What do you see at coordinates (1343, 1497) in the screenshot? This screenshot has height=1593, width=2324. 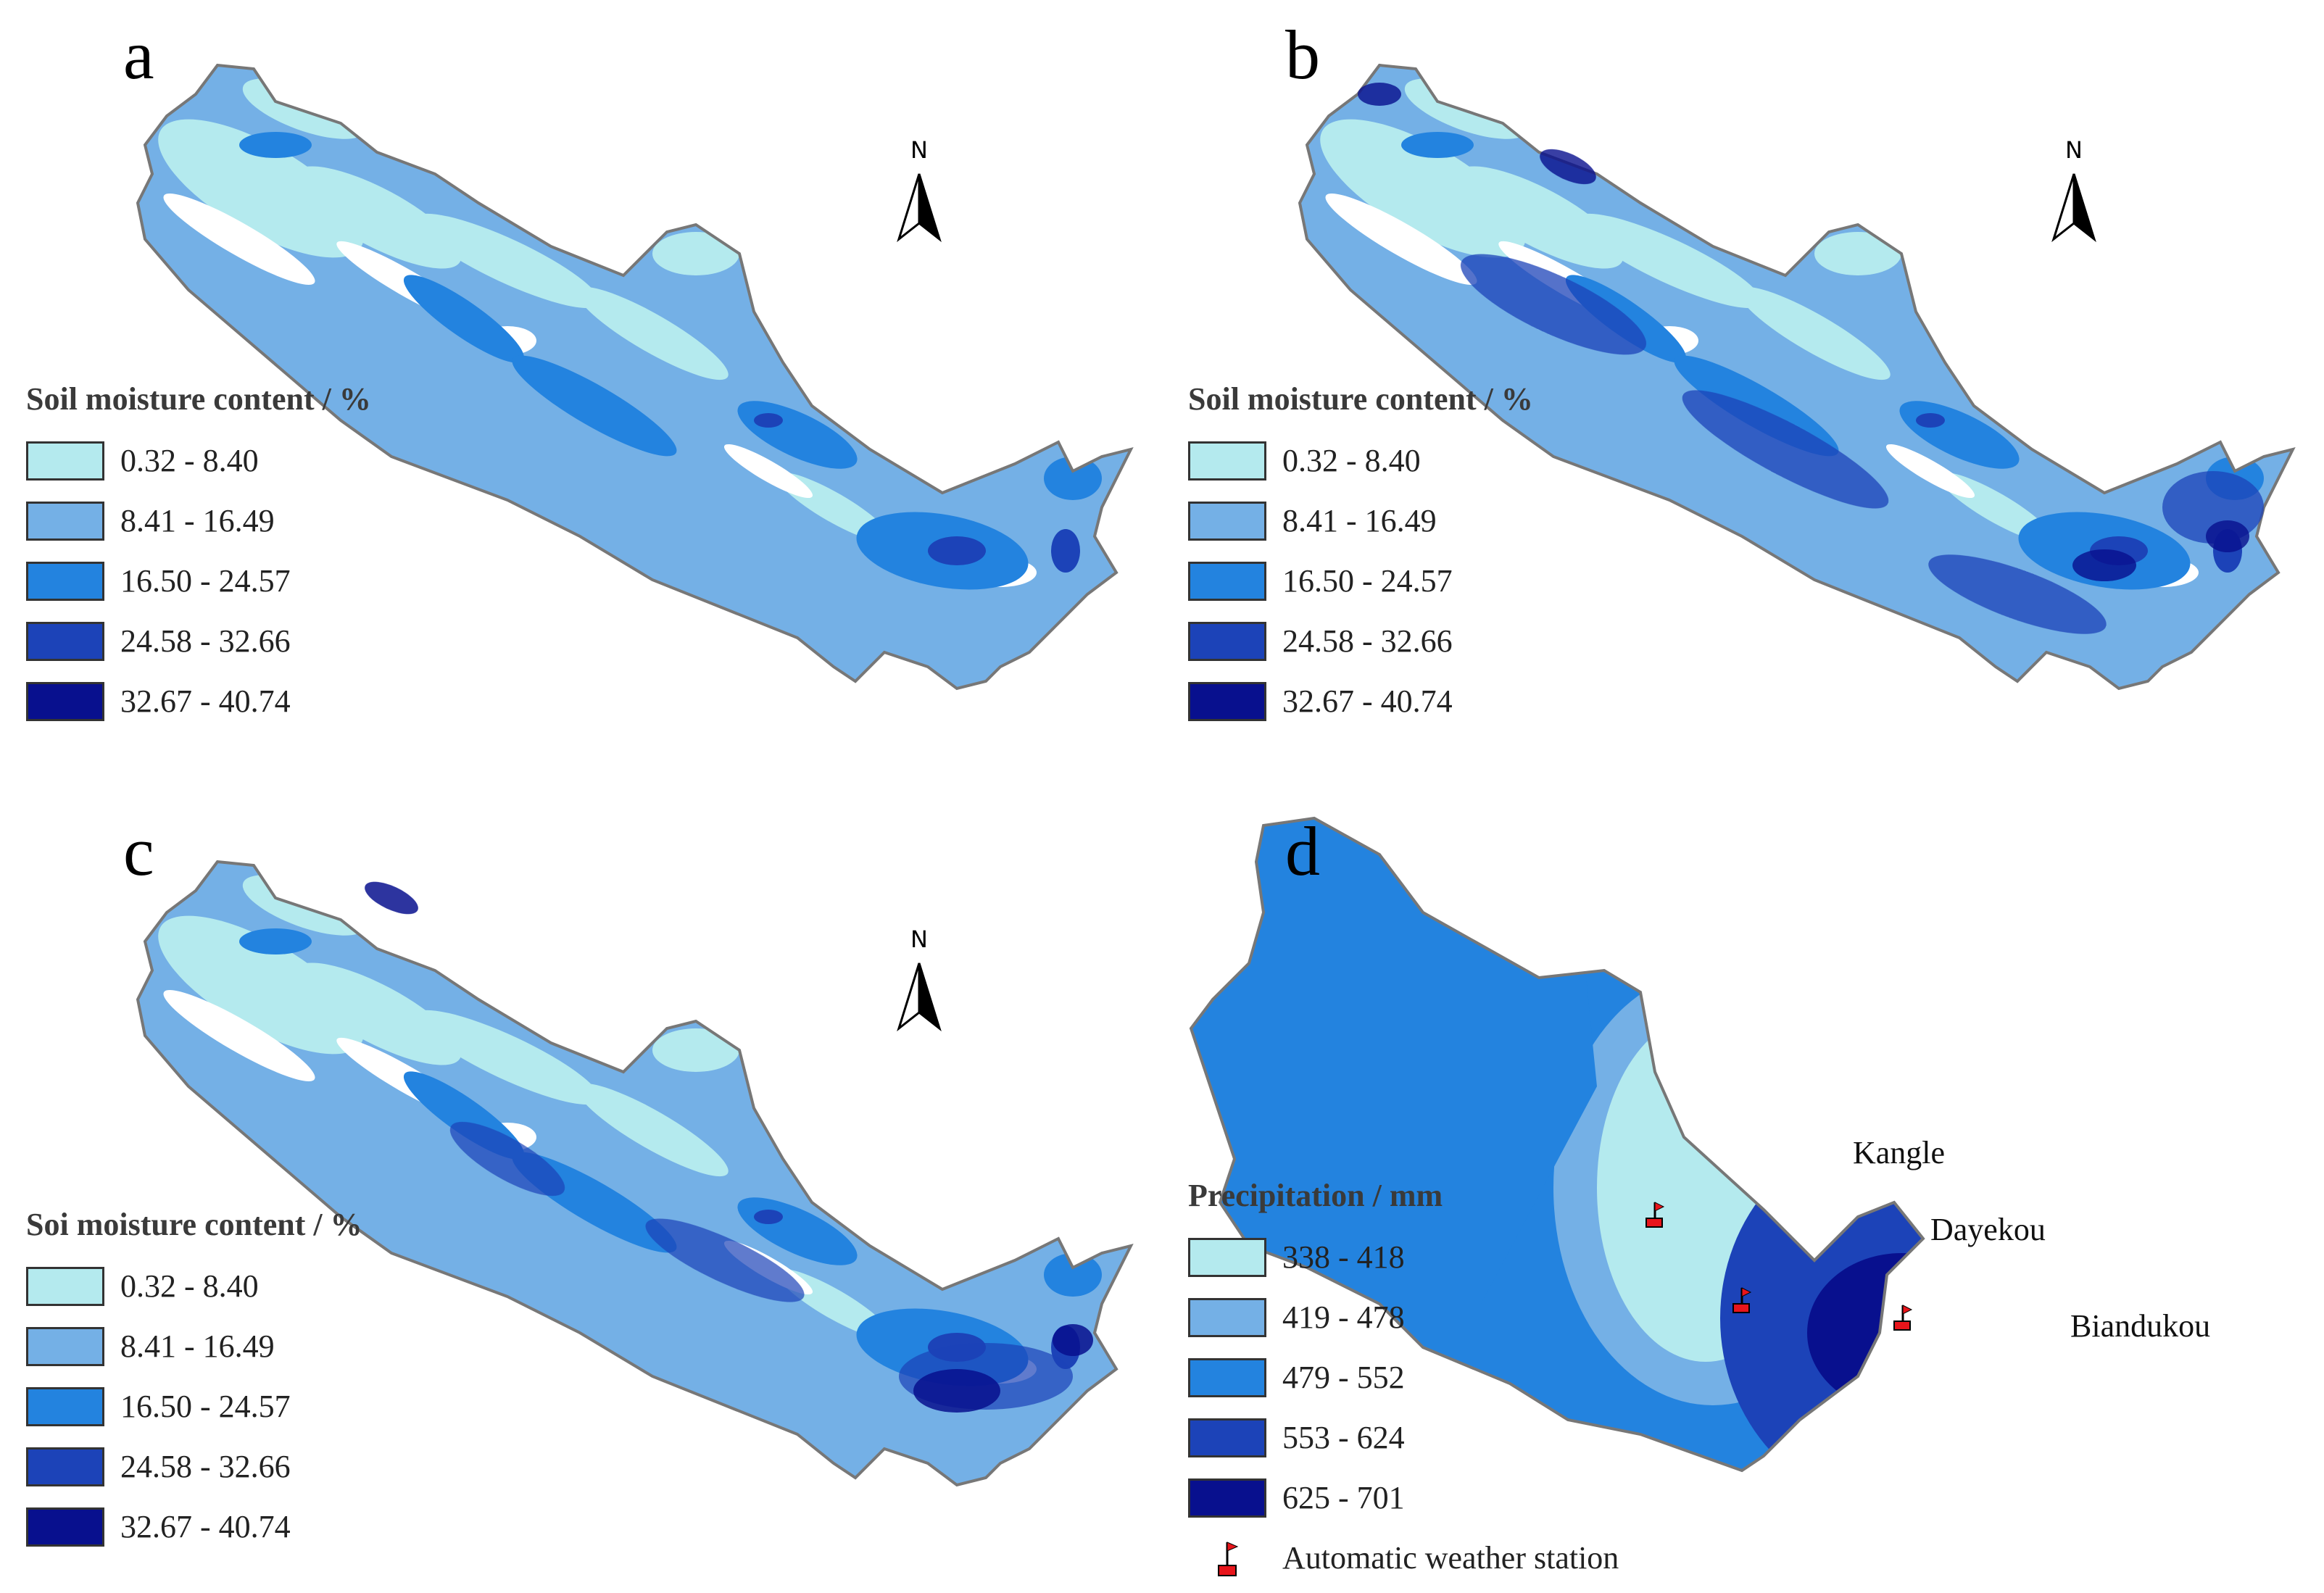 I see `legend-label: 625 - 701` at bounding box center [1343, 1497].